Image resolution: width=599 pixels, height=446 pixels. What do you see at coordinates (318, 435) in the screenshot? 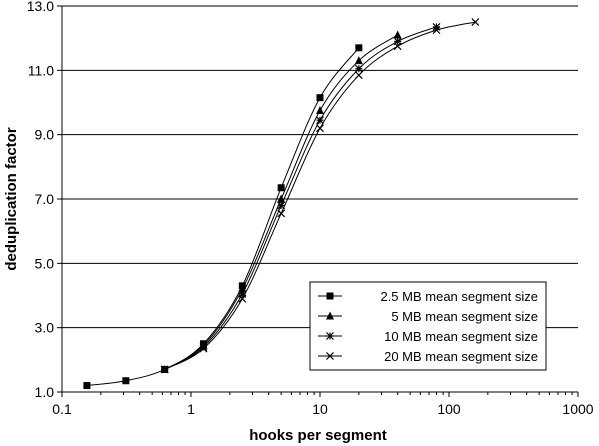
I see `x-axis-title: hooks per segment` at bounding box center [318, 435].